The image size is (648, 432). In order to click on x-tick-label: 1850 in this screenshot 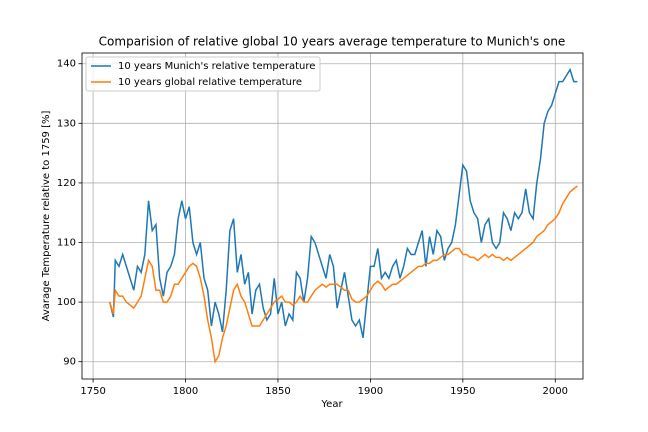, I will do `click(277, 391)`.